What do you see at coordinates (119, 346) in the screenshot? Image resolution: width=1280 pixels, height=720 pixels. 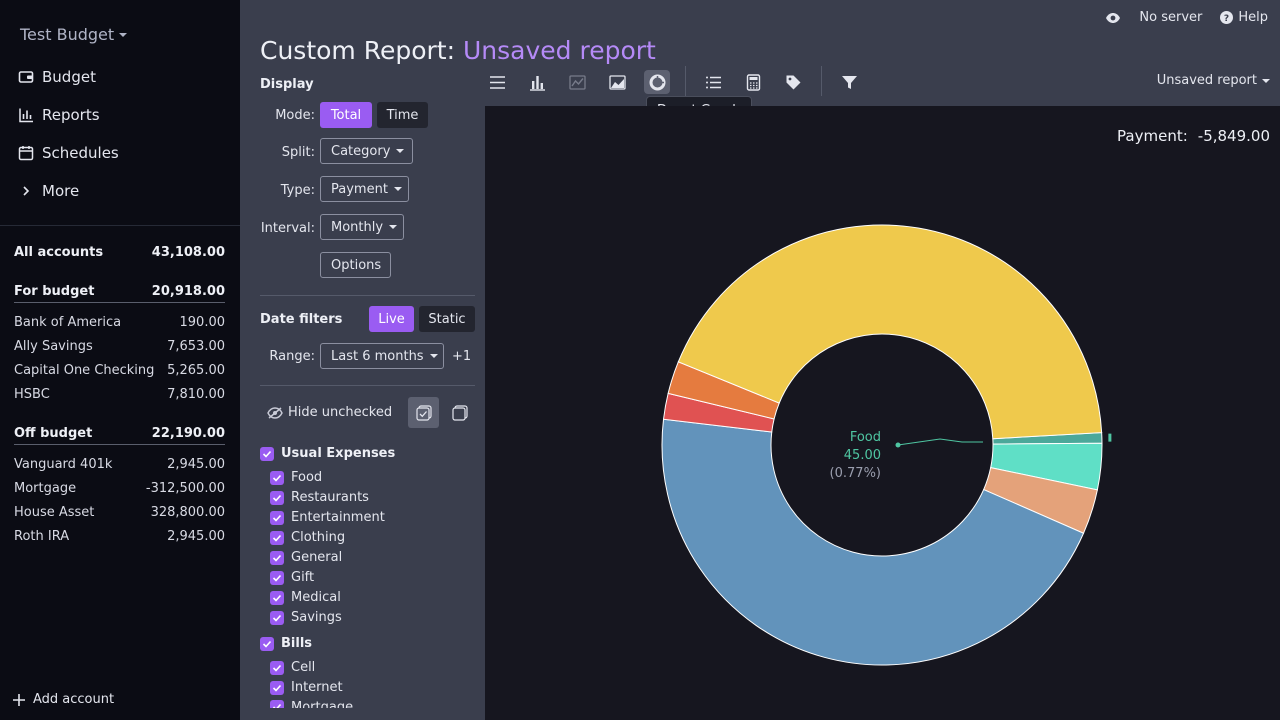 I see `account-row-ally-savings: Ally Savings 7,653.00` at bounding box center [119, 346].